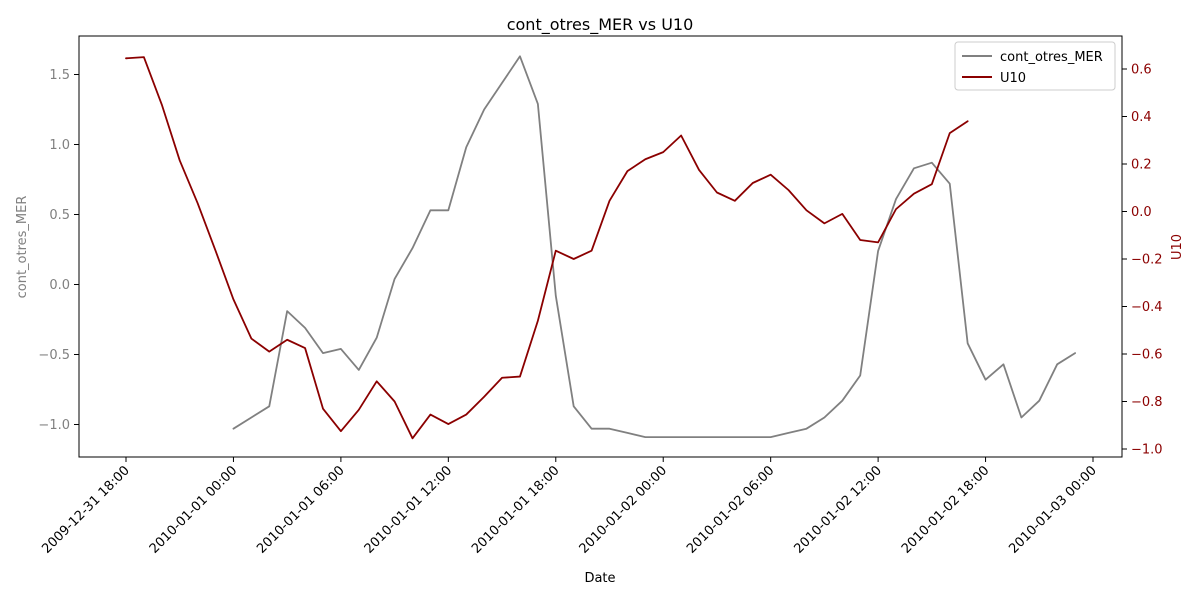 The height and width of the screenshot is (600, 1200). Describe the element at coordinates (945, 509) in the screenshot. I see `x-tick-label: 2010-01-02 18:00` at that location.